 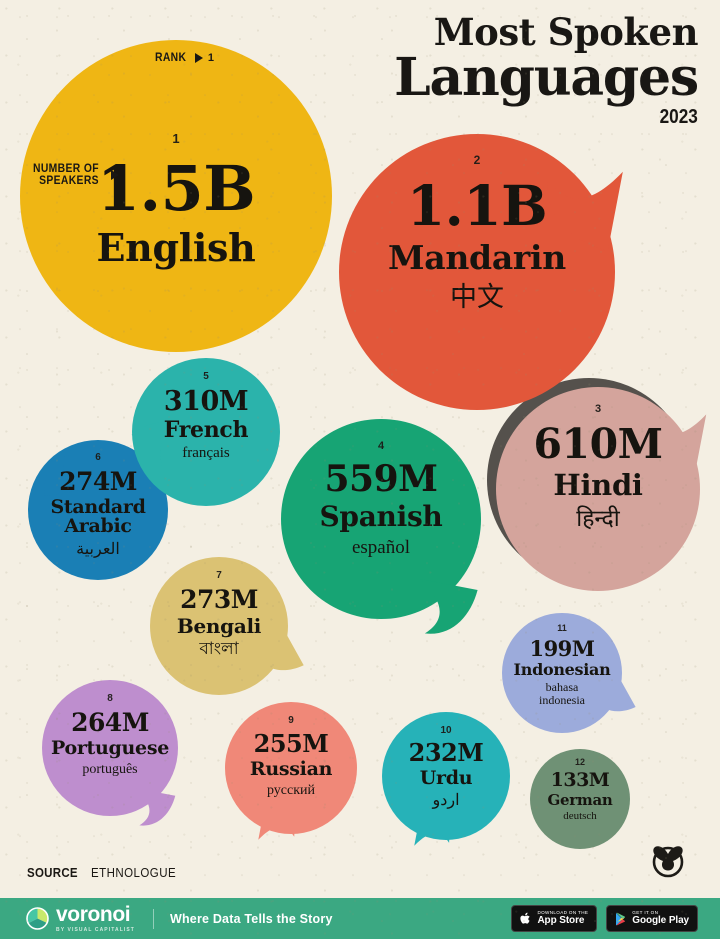 I want to click on bubble-speaker-count: 274M, so click(x=98, y=481).